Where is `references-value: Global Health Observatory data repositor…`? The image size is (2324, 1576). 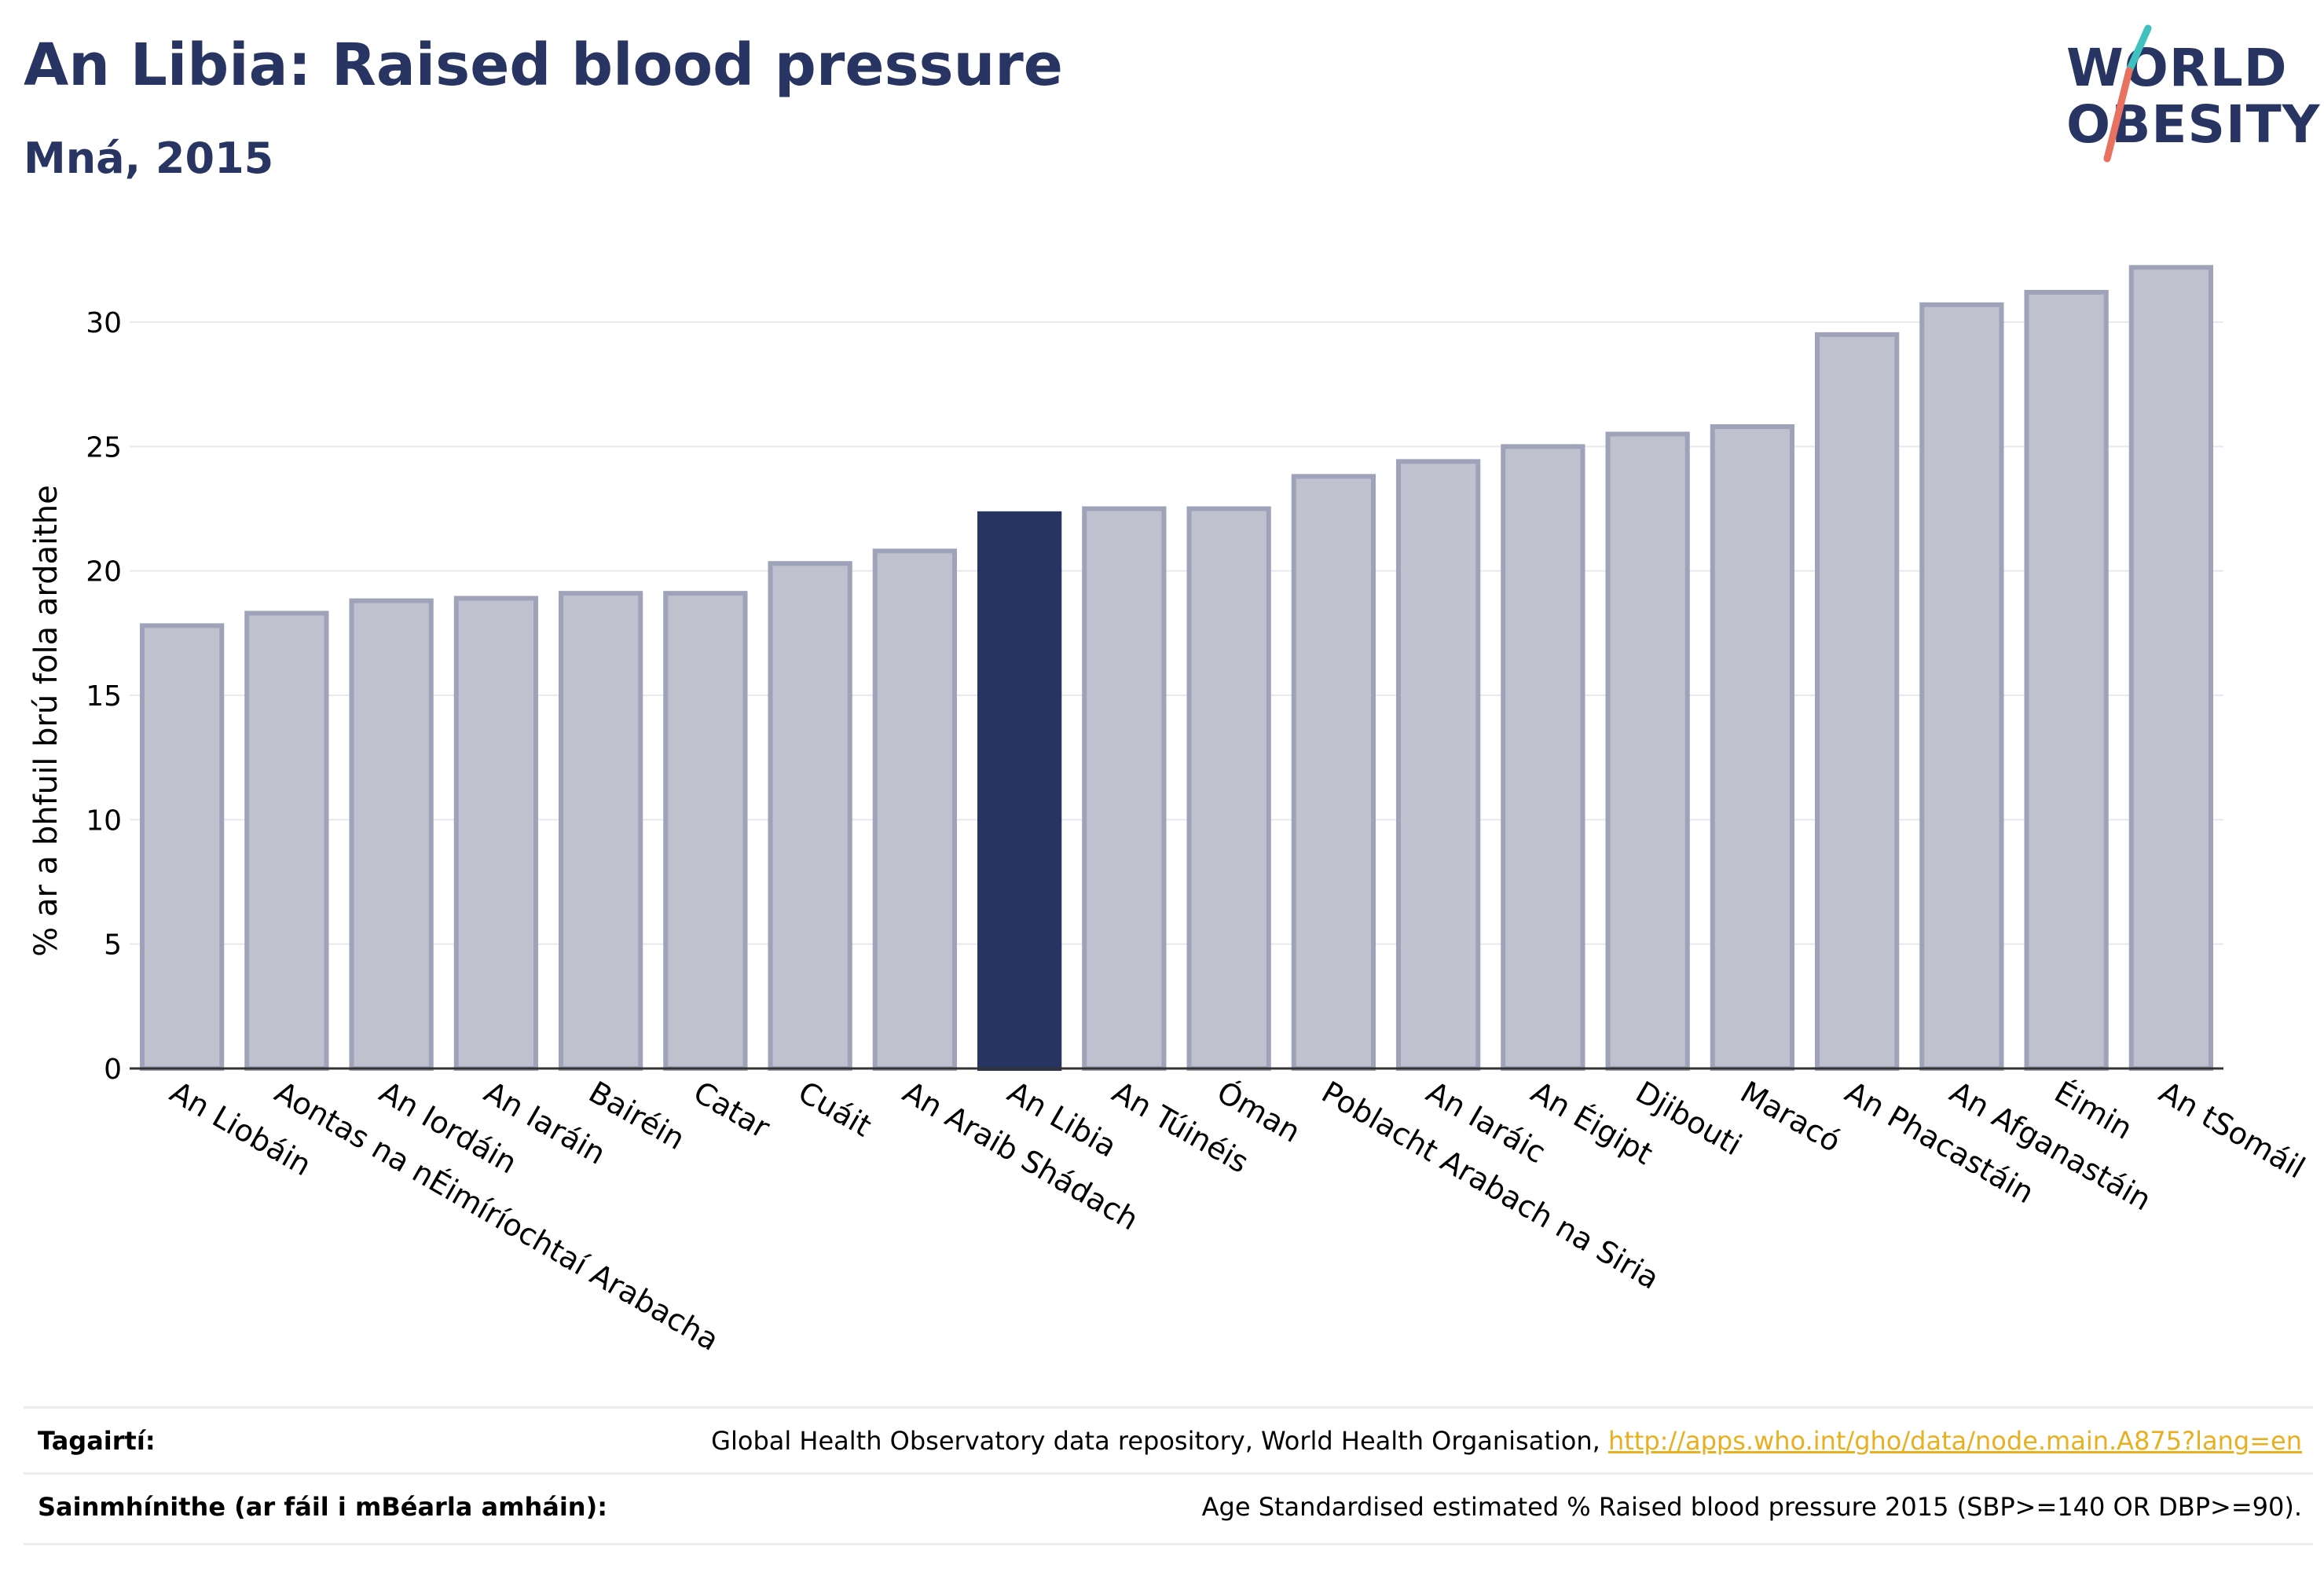
references-value: Global Health Observatory data repositor… is located at coordinates (1512, 1441).